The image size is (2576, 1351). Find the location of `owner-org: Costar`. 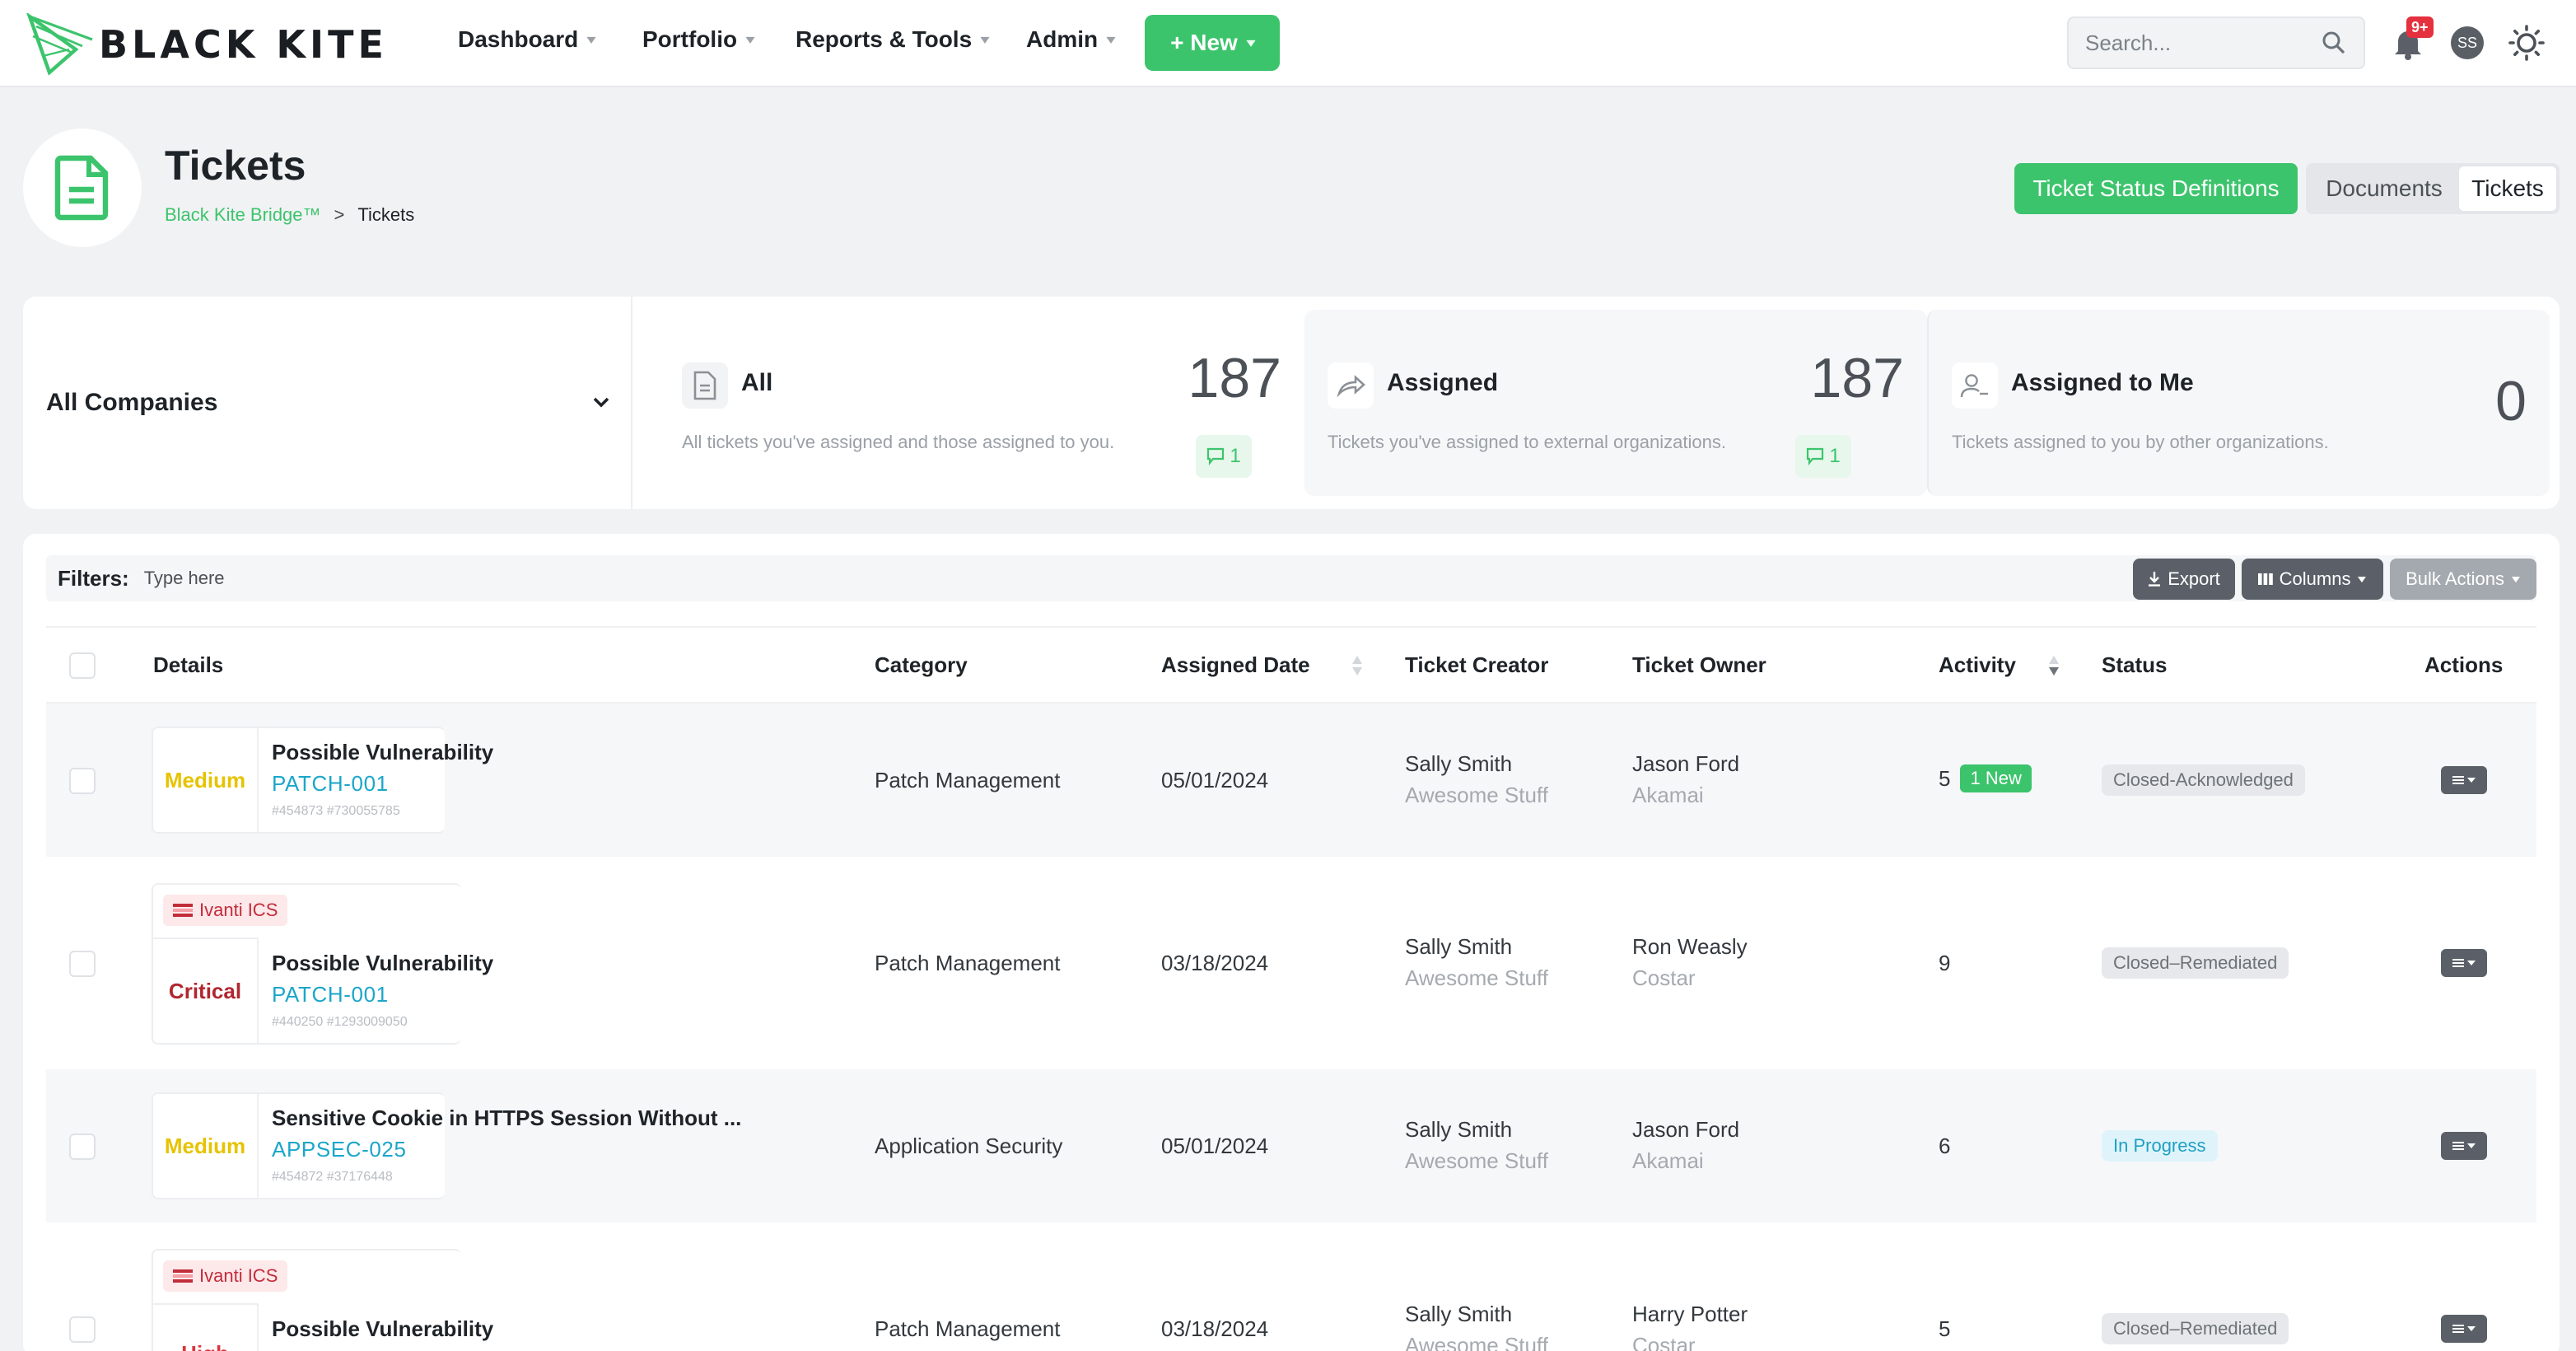

owner-org: Costar is located at coordinates (1664, 1342).